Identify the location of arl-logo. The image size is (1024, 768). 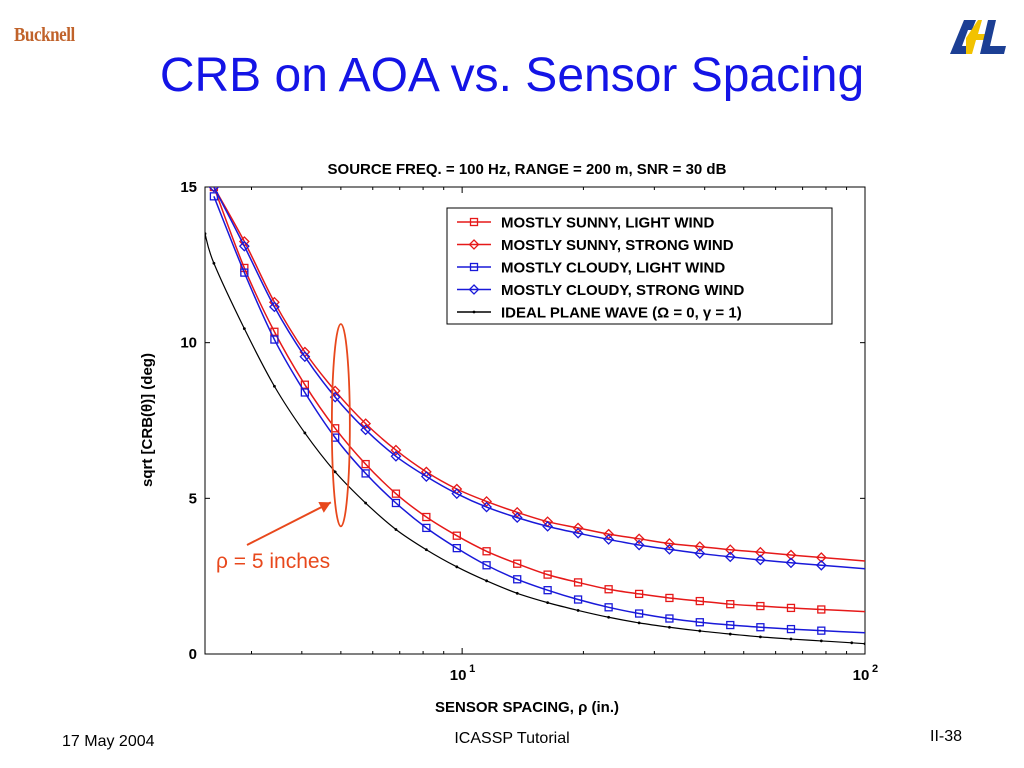
(978, 37).